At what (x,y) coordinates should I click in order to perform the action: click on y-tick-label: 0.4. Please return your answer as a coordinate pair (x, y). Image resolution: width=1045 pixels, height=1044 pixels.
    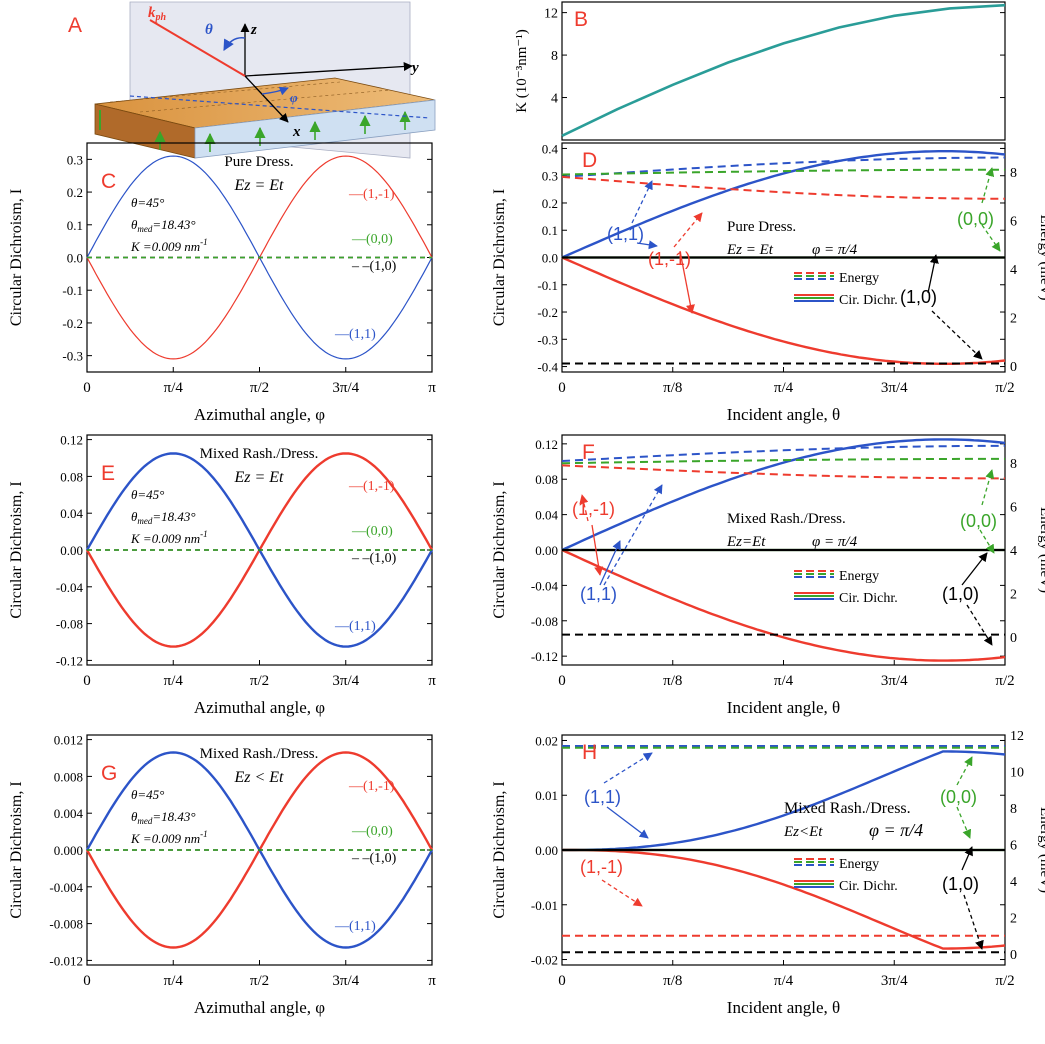
    Looking at the image, I should click on (550, 148).